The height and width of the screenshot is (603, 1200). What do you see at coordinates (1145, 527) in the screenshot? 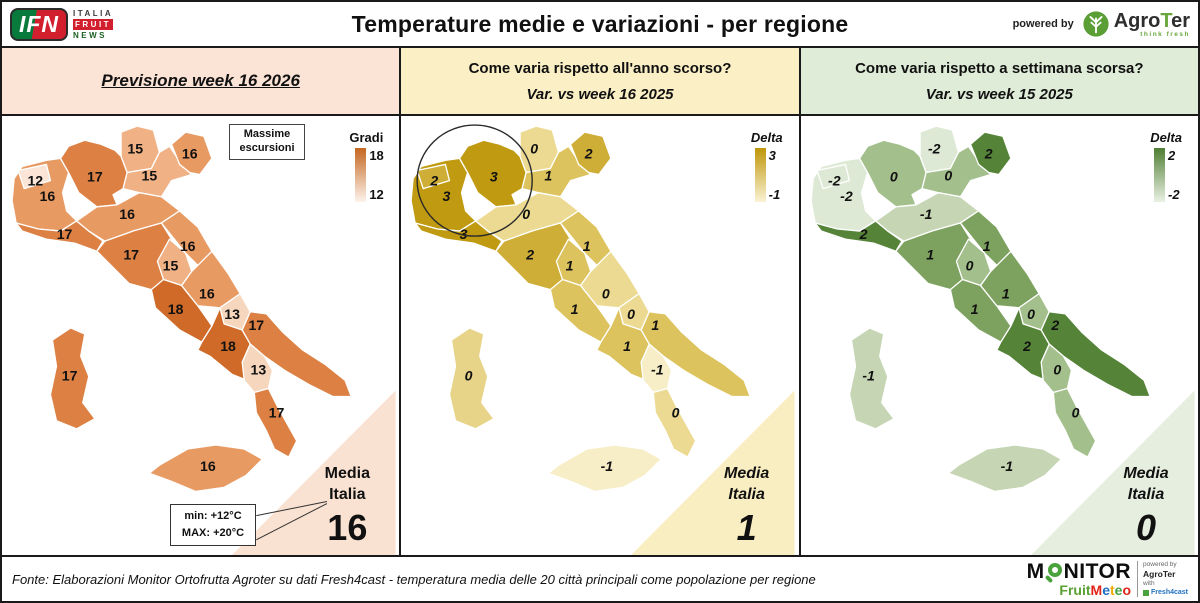
I see `media-italia-value: 0` at bounding box center [1145, 527].